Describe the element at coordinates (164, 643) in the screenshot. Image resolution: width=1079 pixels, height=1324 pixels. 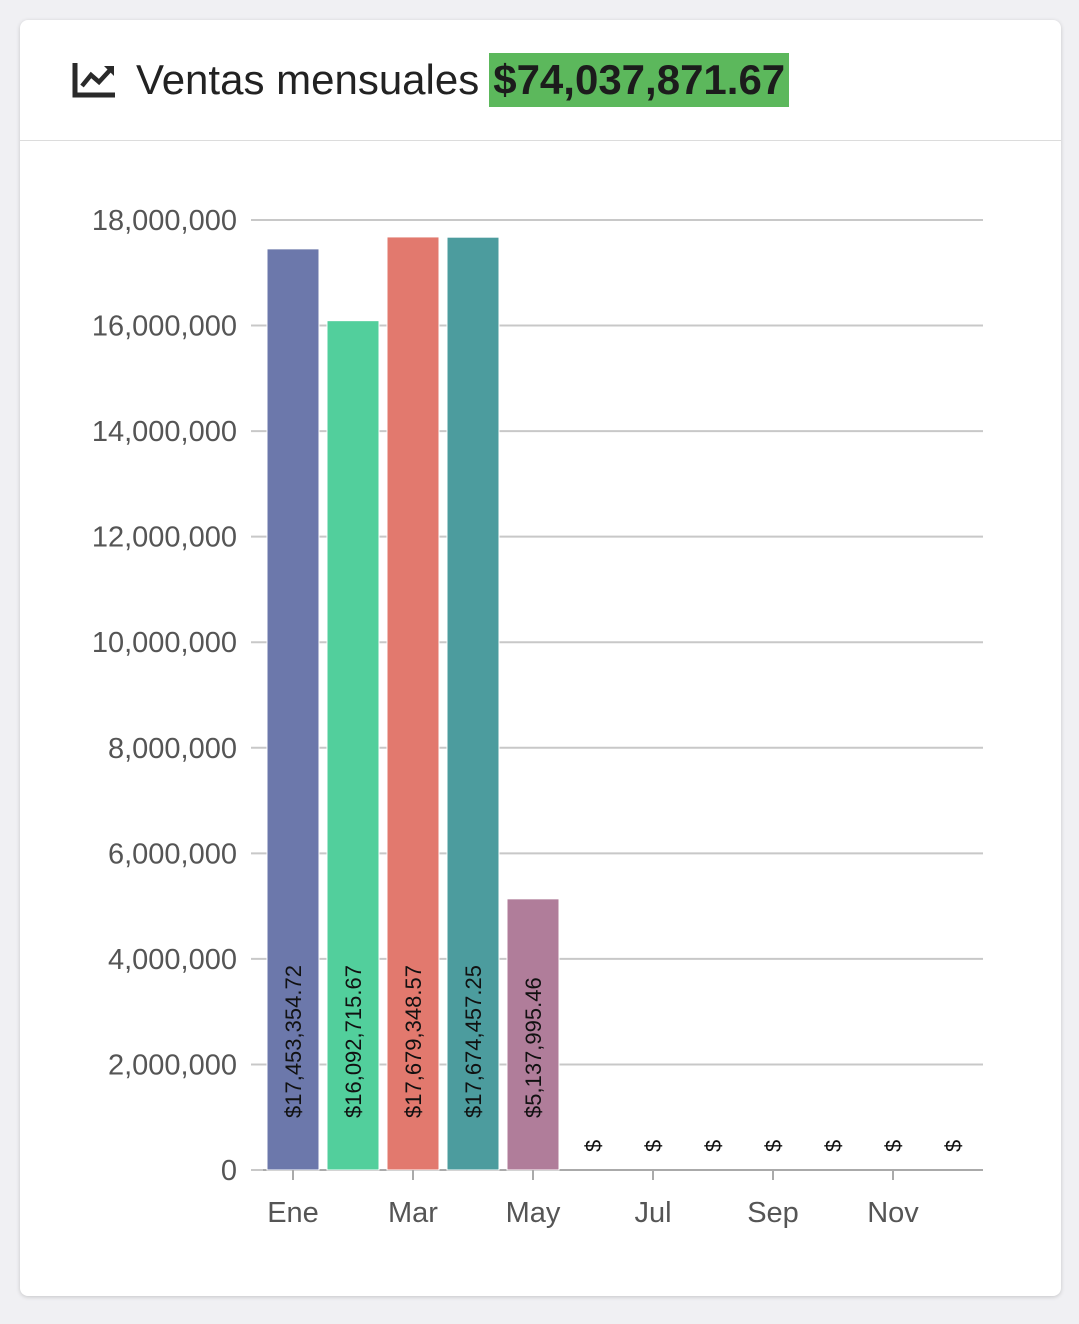
I see `y-tick-label: 10,000,000` at that location.